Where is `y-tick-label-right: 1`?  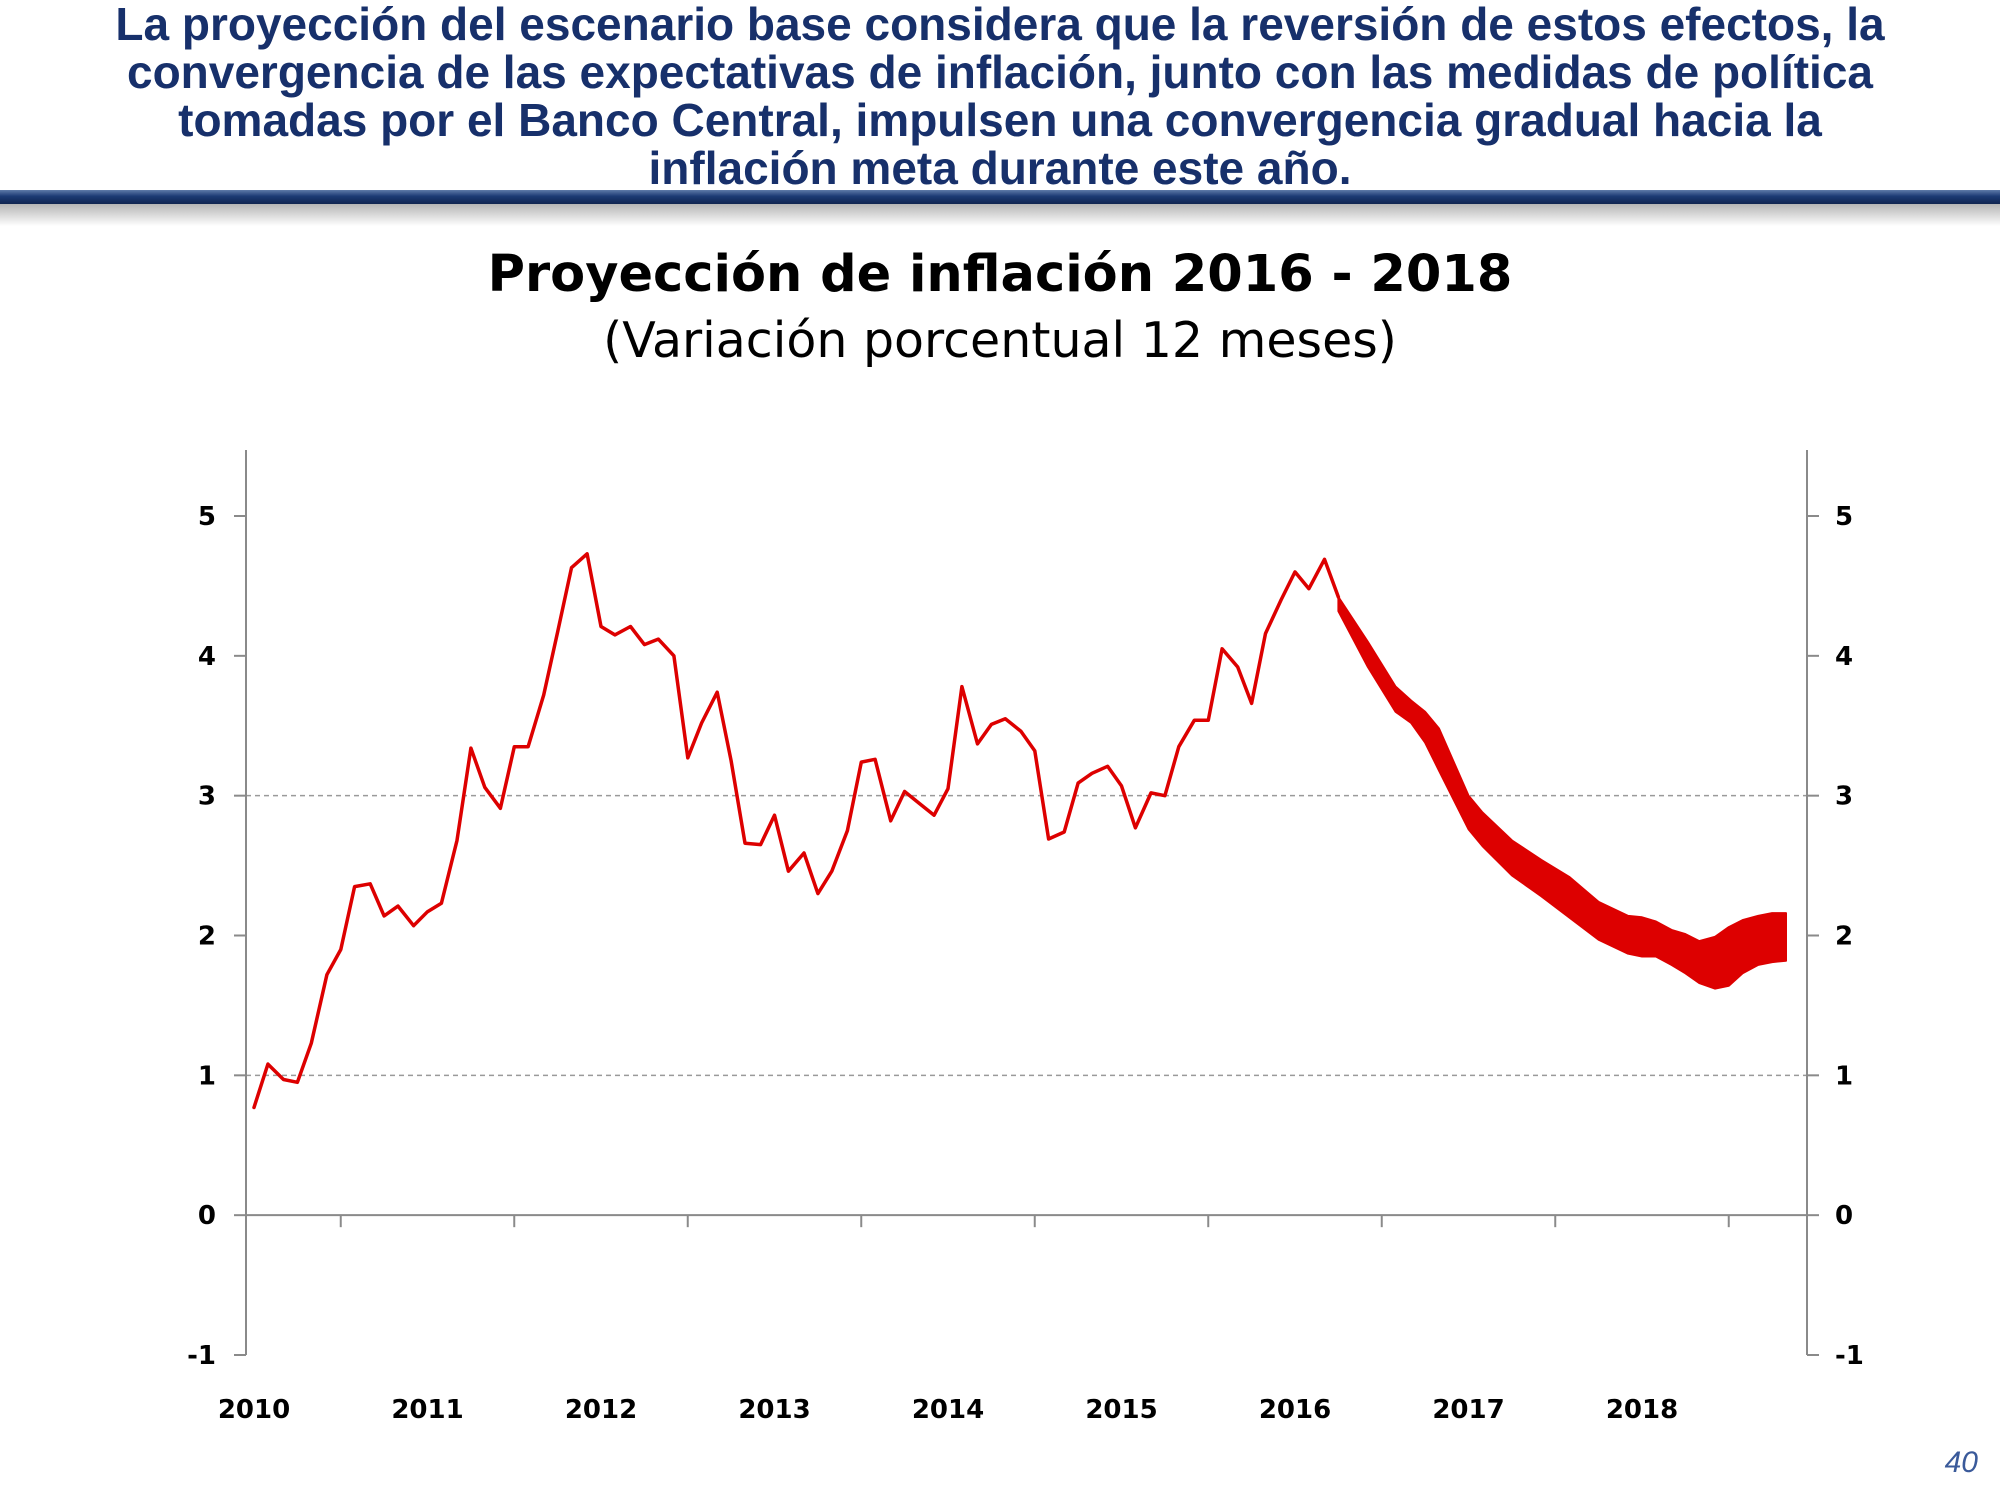
y-tick-label-right: 1 is located at coordinates (1844, 1076).